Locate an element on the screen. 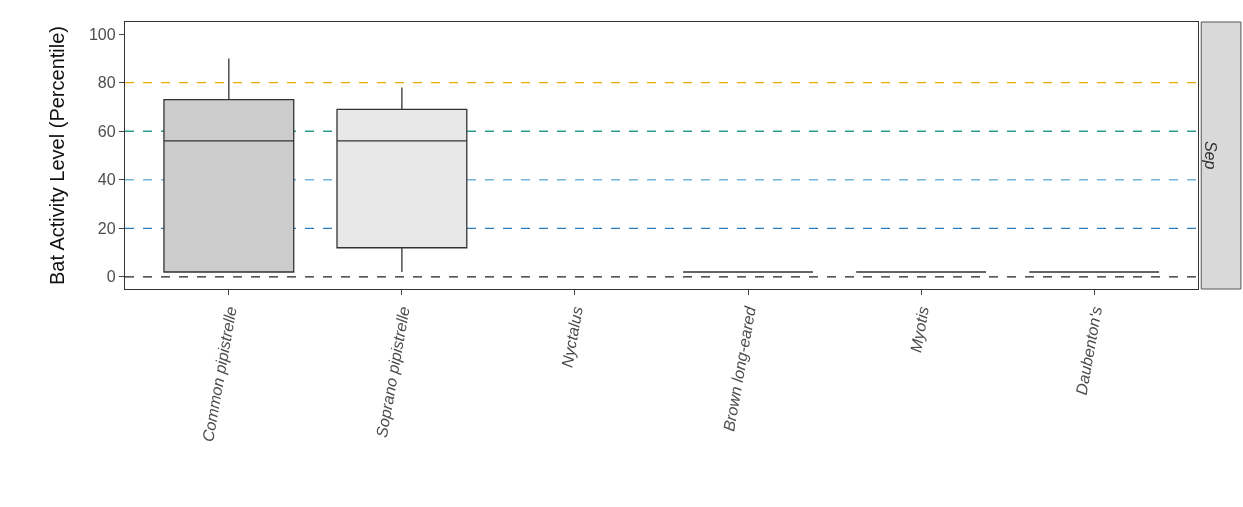 This screenshot has width=1243, height=507. x-tick-label: Daubenton's is located at coordinates (1088, 351).